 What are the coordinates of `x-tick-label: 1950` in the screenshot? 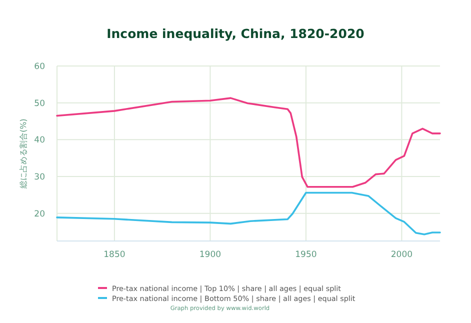 It's located at (306, 255).